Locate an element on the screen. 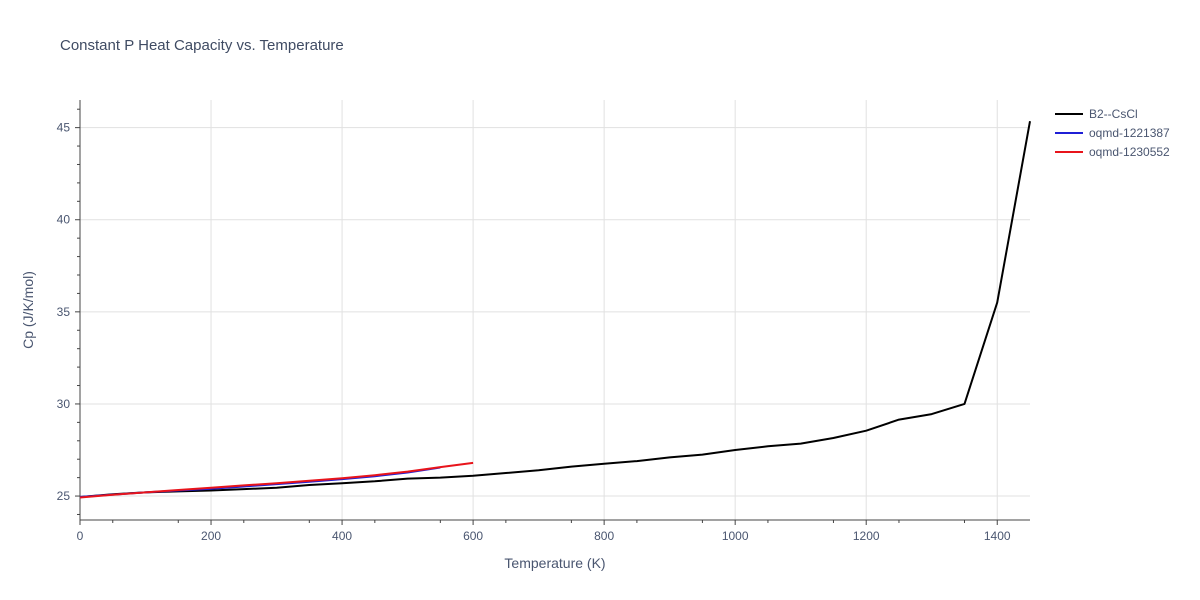 This screenshot has height=600, width=1200. x-tick-label: 1400 is located at coordinates (997, 536).